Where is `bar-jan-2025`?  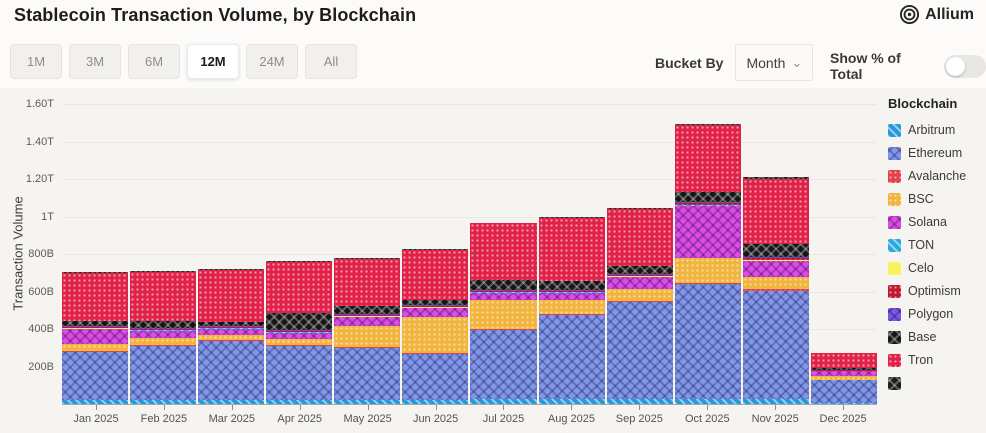 bar-jan-2025 is located at coordinates (95, 338).